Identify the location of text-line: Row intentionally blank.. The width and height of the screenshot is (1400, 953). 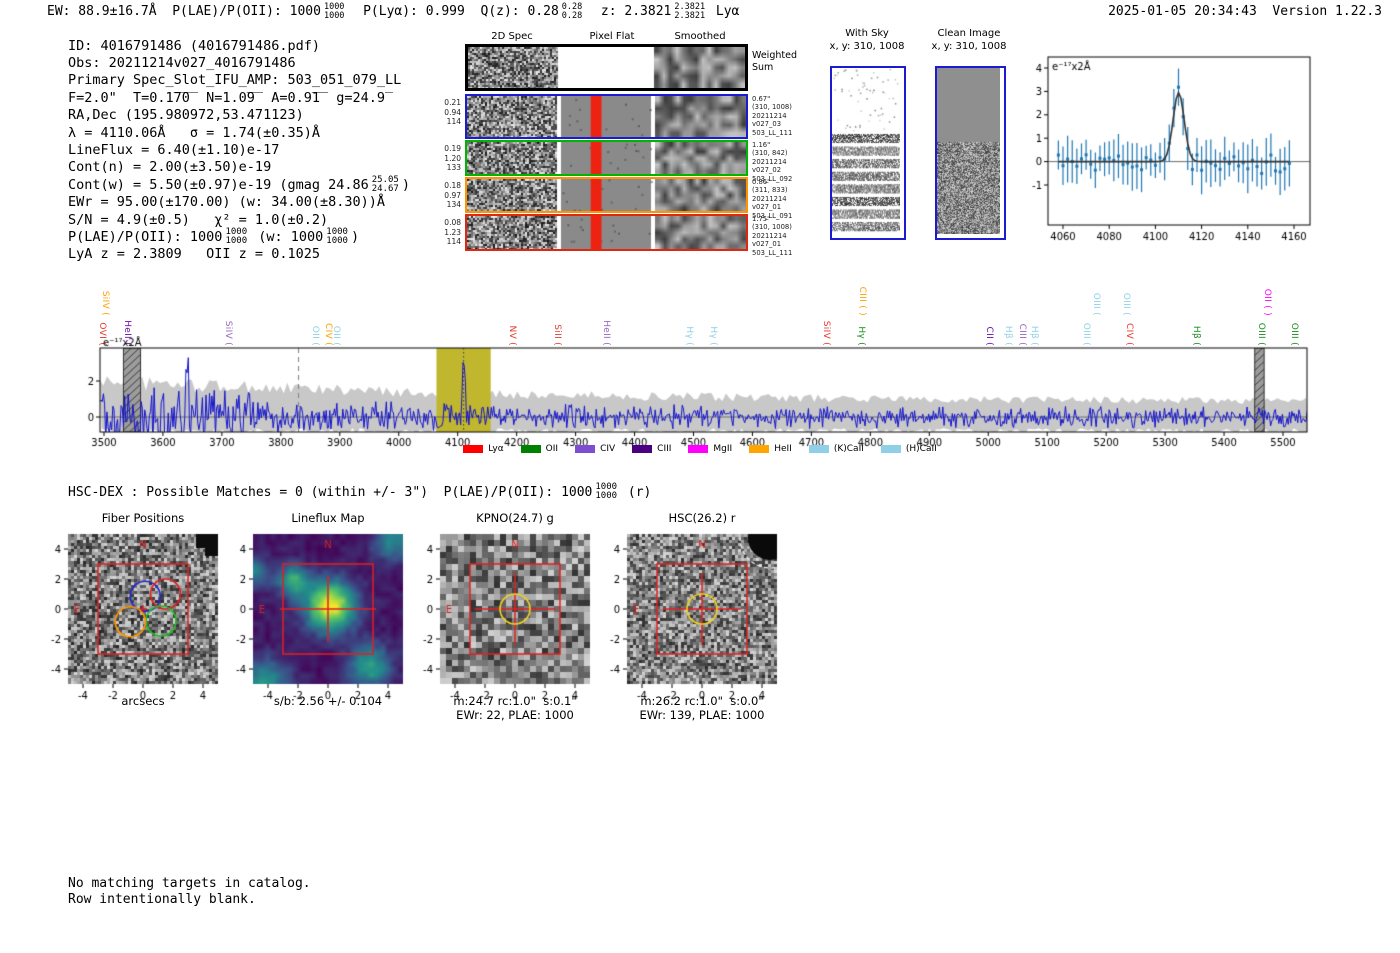
(162, 899).